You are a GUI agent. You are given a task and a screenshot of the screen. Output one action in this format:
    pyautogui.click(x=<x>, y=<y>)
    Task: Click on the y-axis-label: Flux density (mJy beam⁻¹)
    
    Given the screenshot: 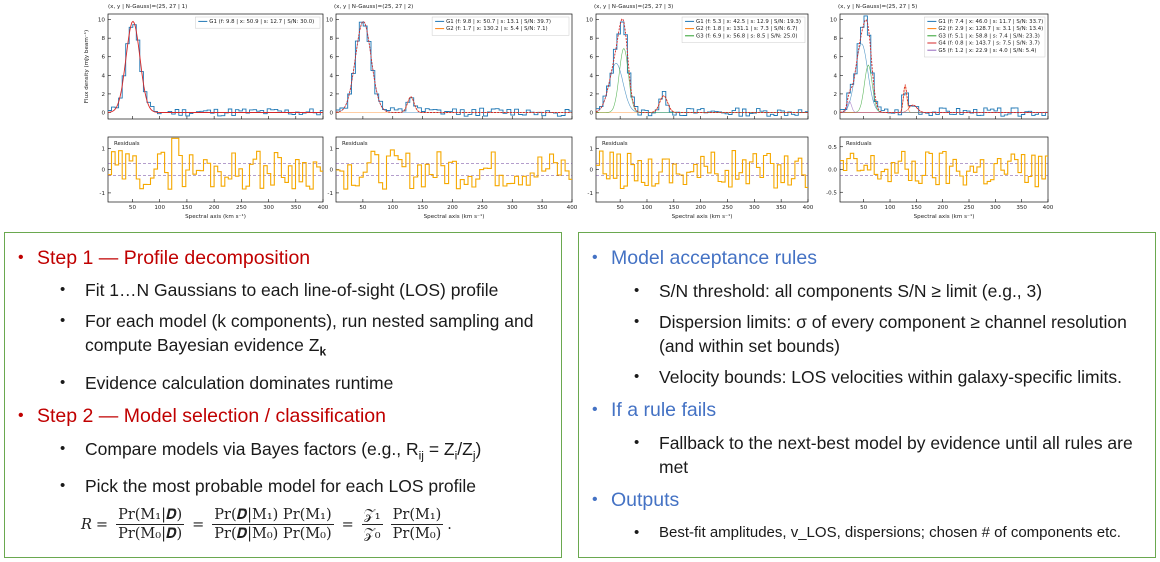 What is the action you would take?
    pyautogui.click(x=86, y=66)
    